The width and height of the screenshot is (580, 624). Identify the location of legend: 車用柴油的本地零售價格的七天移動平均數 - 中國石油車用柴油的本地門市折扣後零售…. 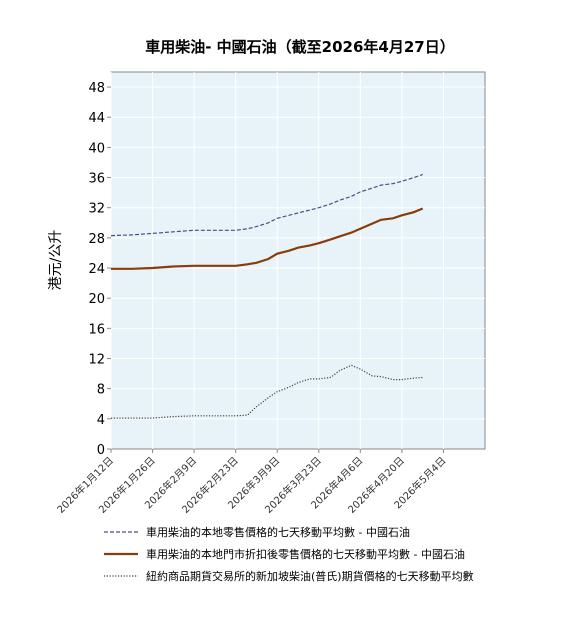
(289, 554).